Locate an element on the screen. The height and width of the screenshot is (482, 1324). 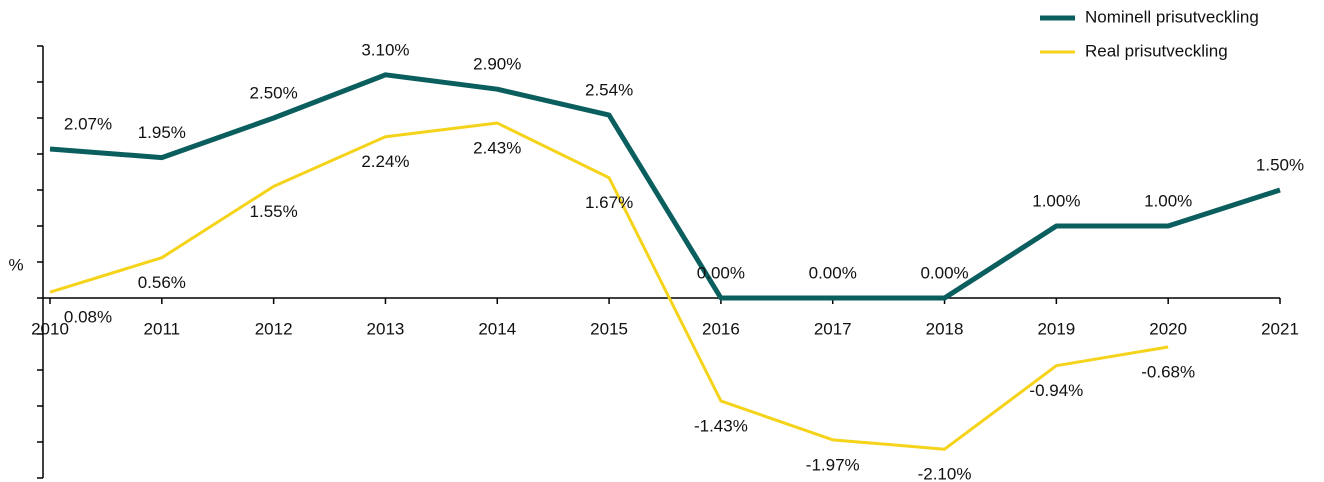
data-label: 2.43% is located at coordinates (497, 148).